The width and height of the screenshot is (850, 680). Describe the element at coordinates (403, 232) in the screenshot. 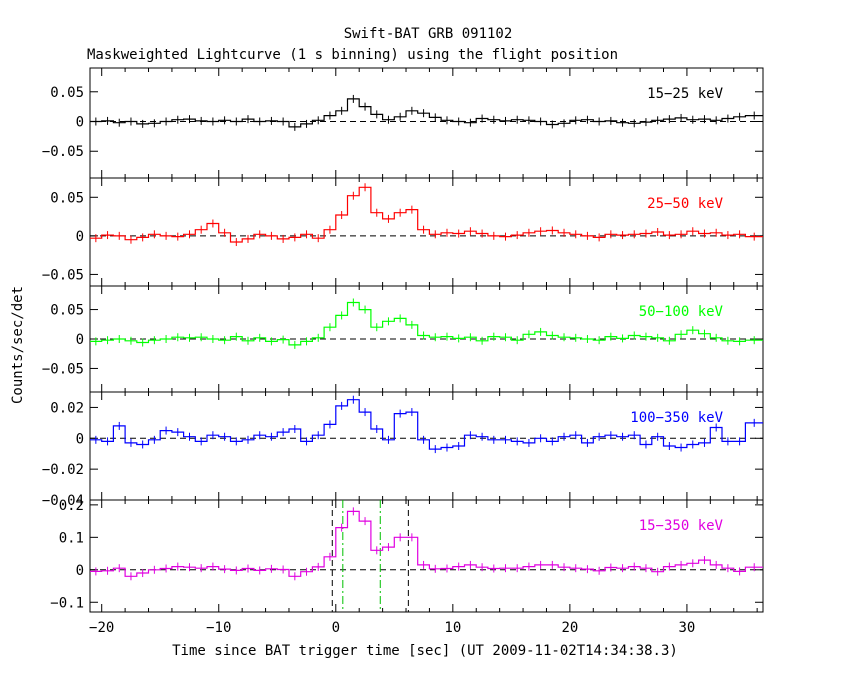

I see `panel-2: 0.05 0 −0.05 25−50 keV` at that location.